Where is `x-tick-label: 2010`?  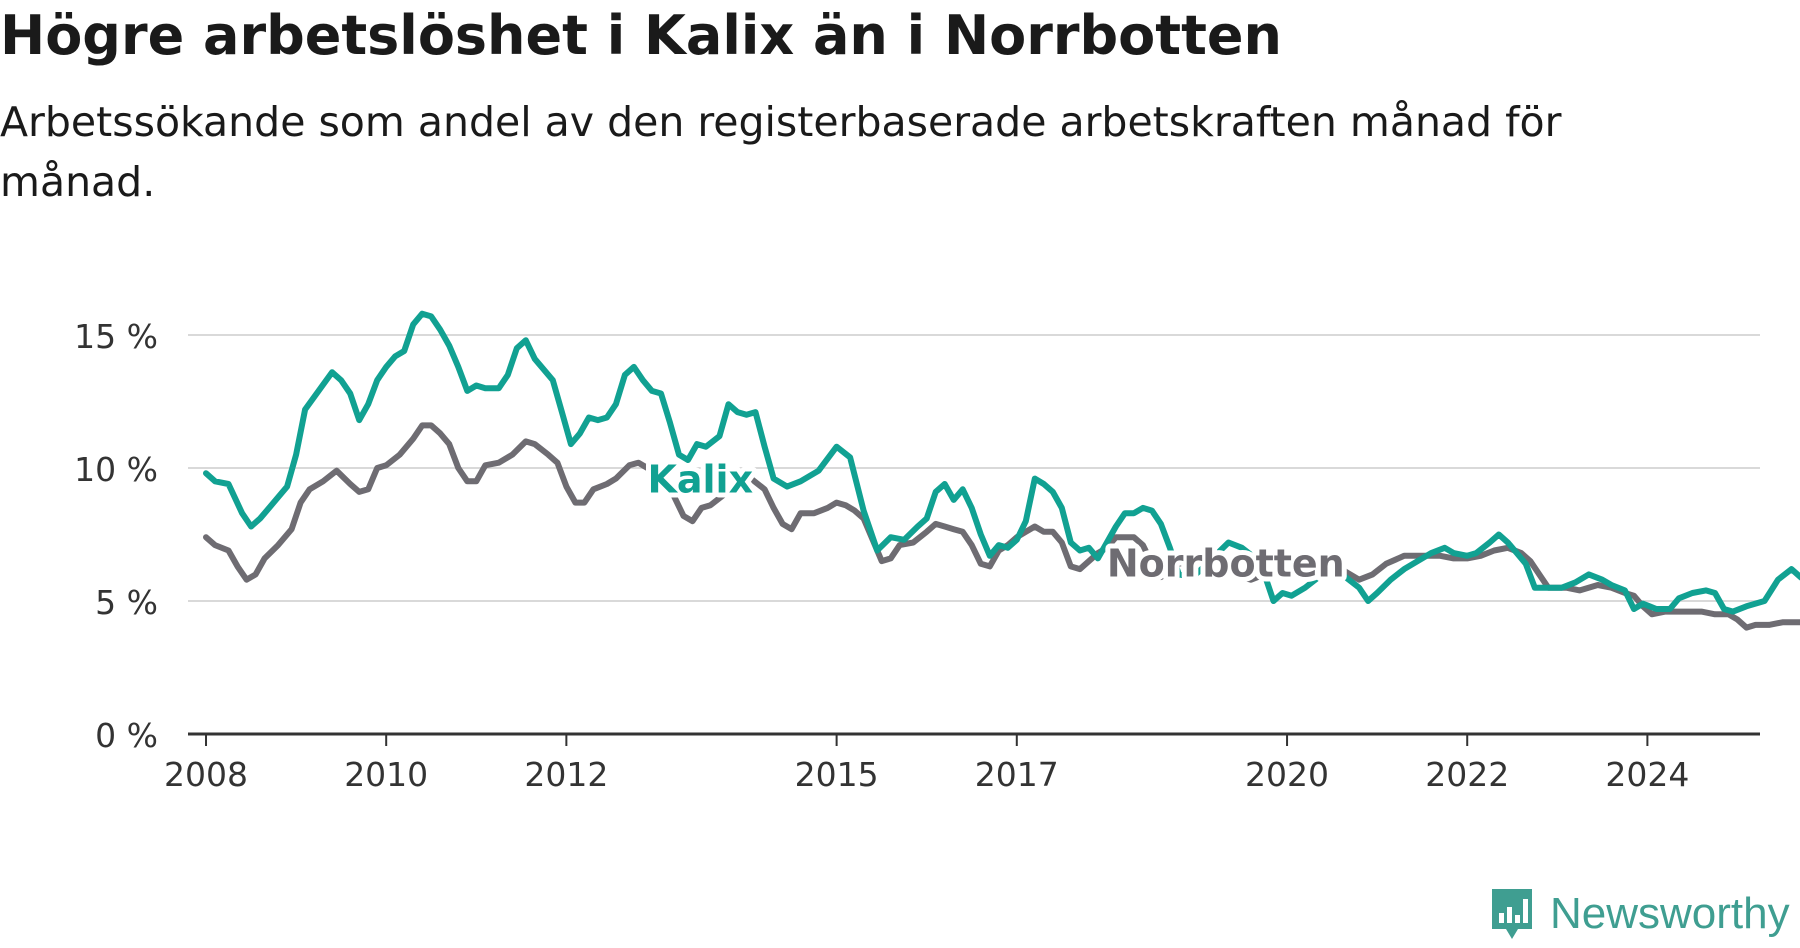
x-tick-label: 2010 is located at coordinates (386, 774).